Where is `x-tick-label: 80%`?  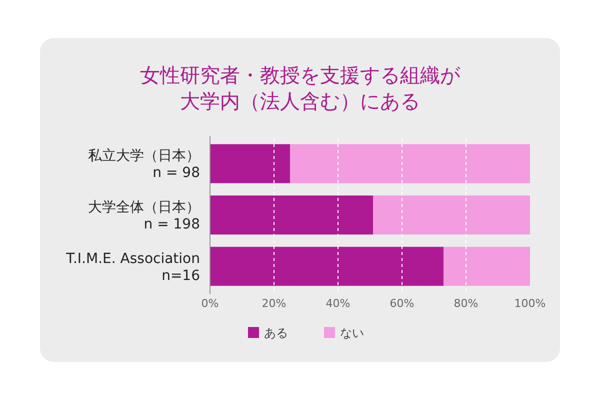
x-tick-label: 80% is located at coordinates (466, 303).